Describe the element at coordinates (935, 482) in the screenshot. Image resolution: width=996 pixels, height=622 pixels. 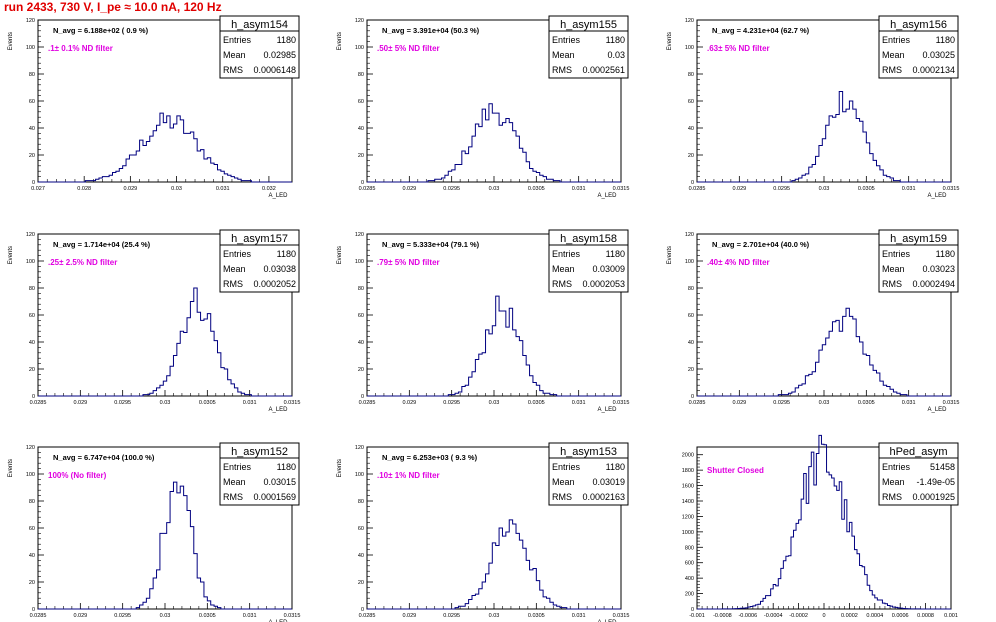
I see `stats-value-mean: -1.49e-05` at that location.